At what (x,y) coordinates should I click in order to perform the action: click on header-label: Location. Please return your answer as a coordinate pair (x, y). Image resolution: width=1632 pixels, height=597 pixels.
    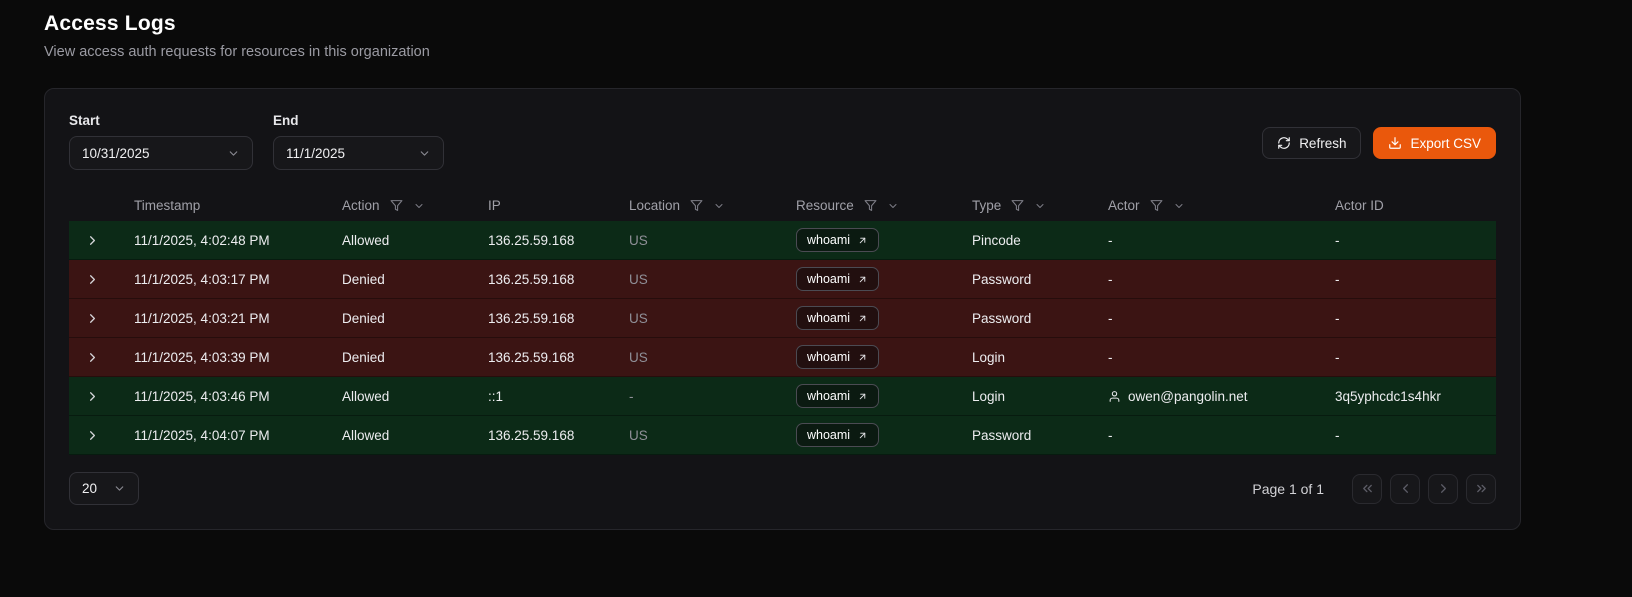
    Looking at the image, I should click on (655, 205).